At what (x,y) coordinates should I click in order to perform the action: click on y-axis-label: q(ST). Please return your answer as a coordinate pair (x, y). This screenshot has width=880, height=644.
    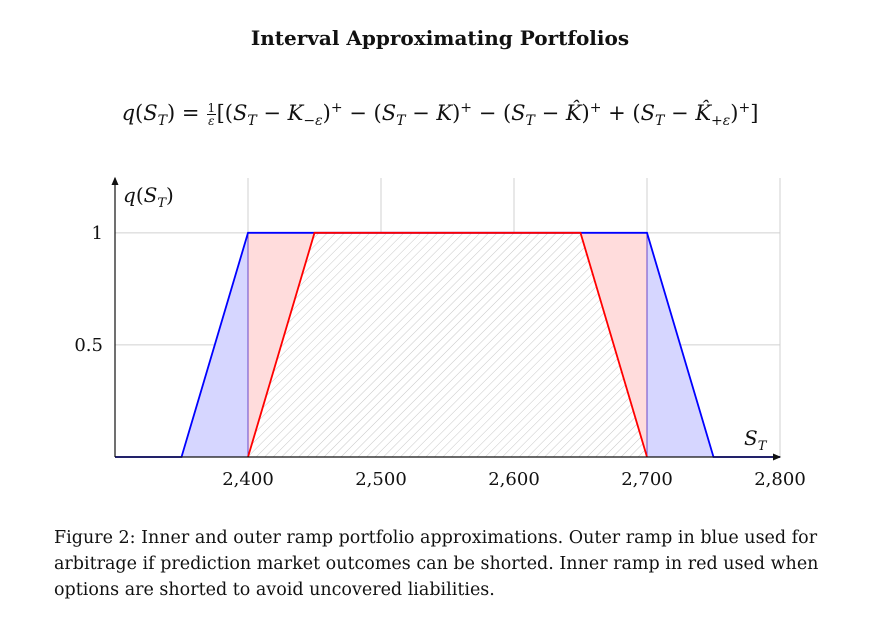
    Looking at the image, I should click on (148, 197).